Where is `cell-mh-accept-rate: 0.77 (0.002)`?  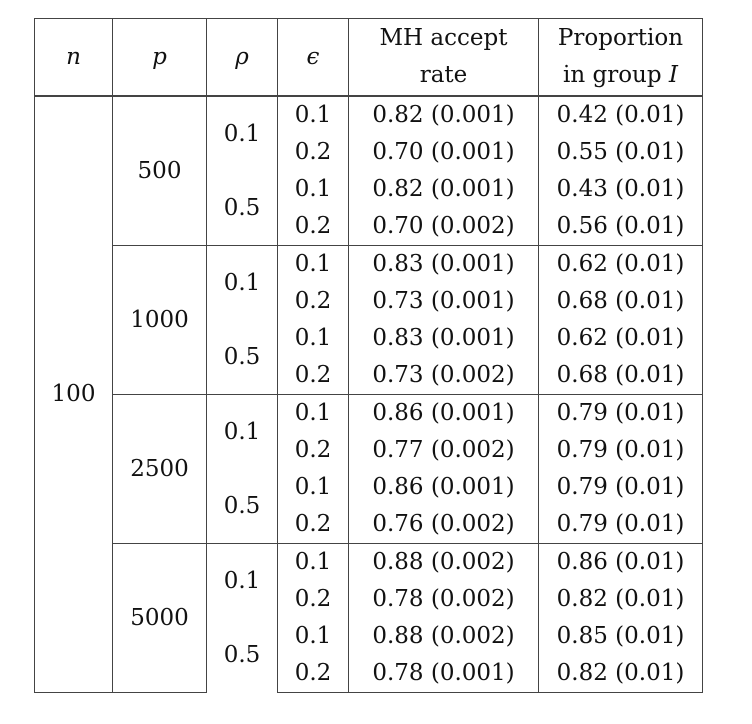
cell-mh-accept-rate: 0.77 (0.002) is located at coordinates (443, 450).